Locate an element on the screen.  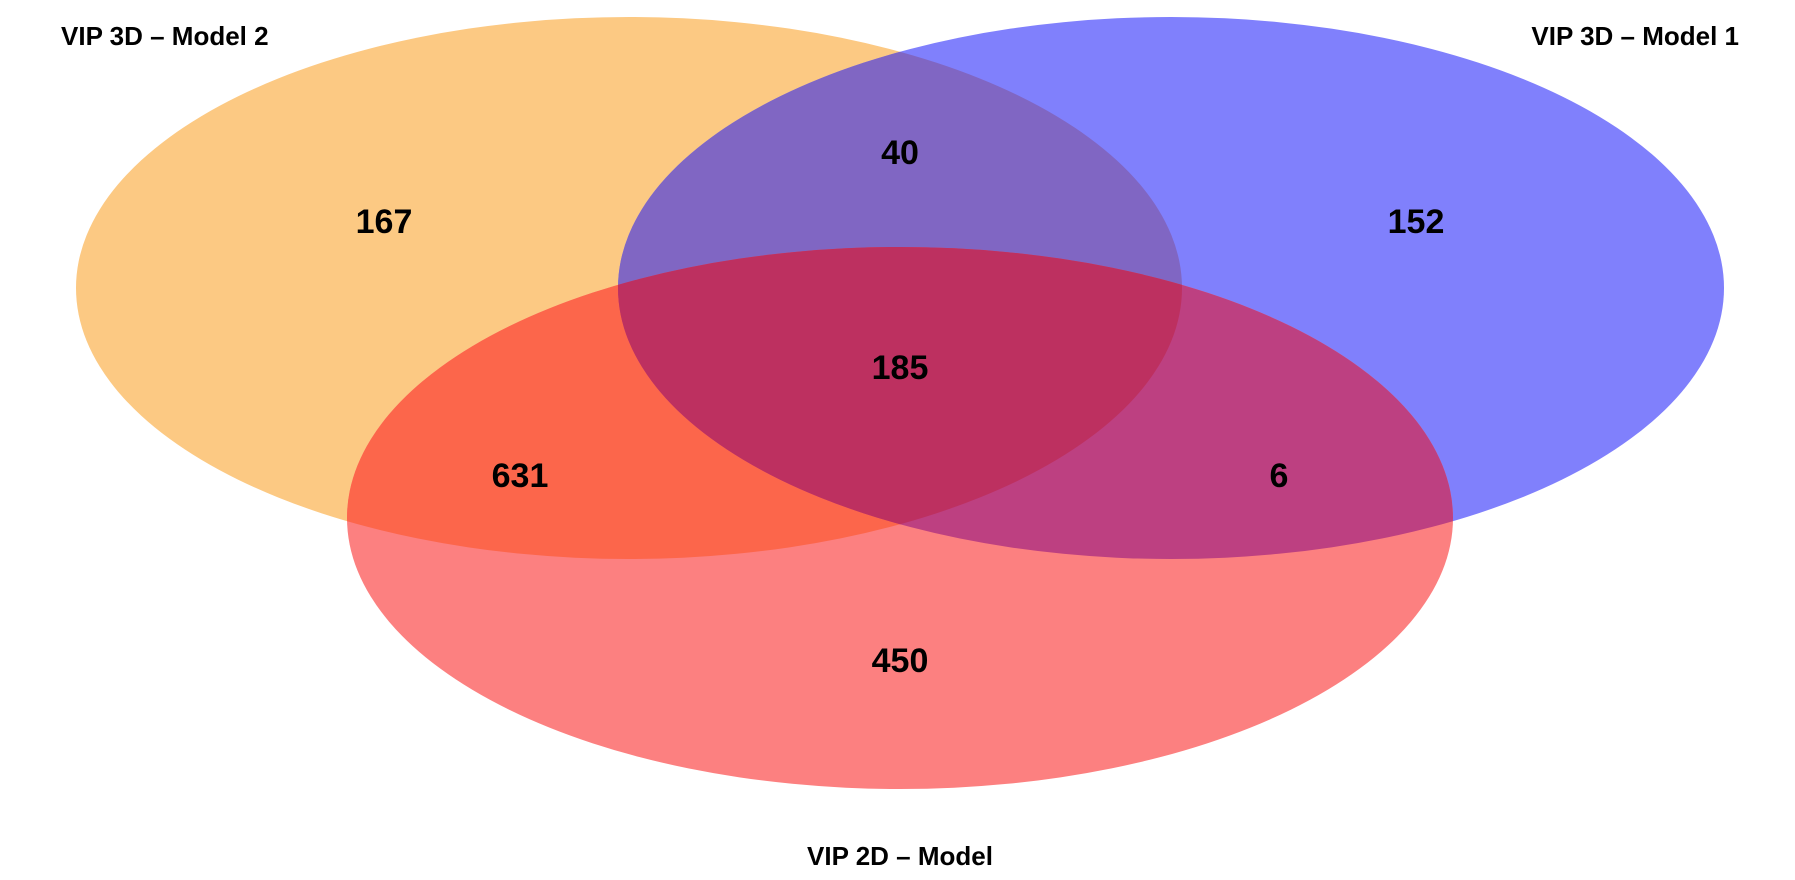
set-label-vip2d-model: VIP 2D – Model is located at coordinates (900, 856).